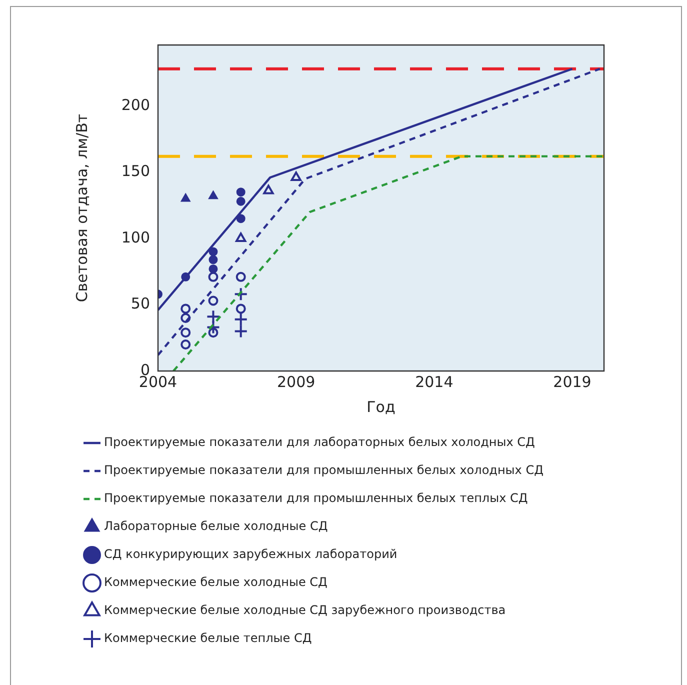  What do you see at coordinates (381, 407) in the screenshot?
I see `x-axis-title: Год` at bounding box center [381, 407].